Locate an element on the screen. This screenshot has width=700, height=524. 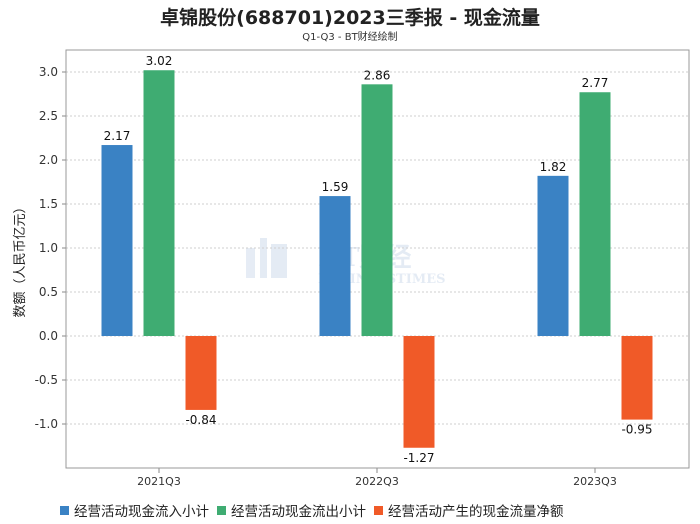
y-tick-label: 1.0 is located at coordinates (48, 248).